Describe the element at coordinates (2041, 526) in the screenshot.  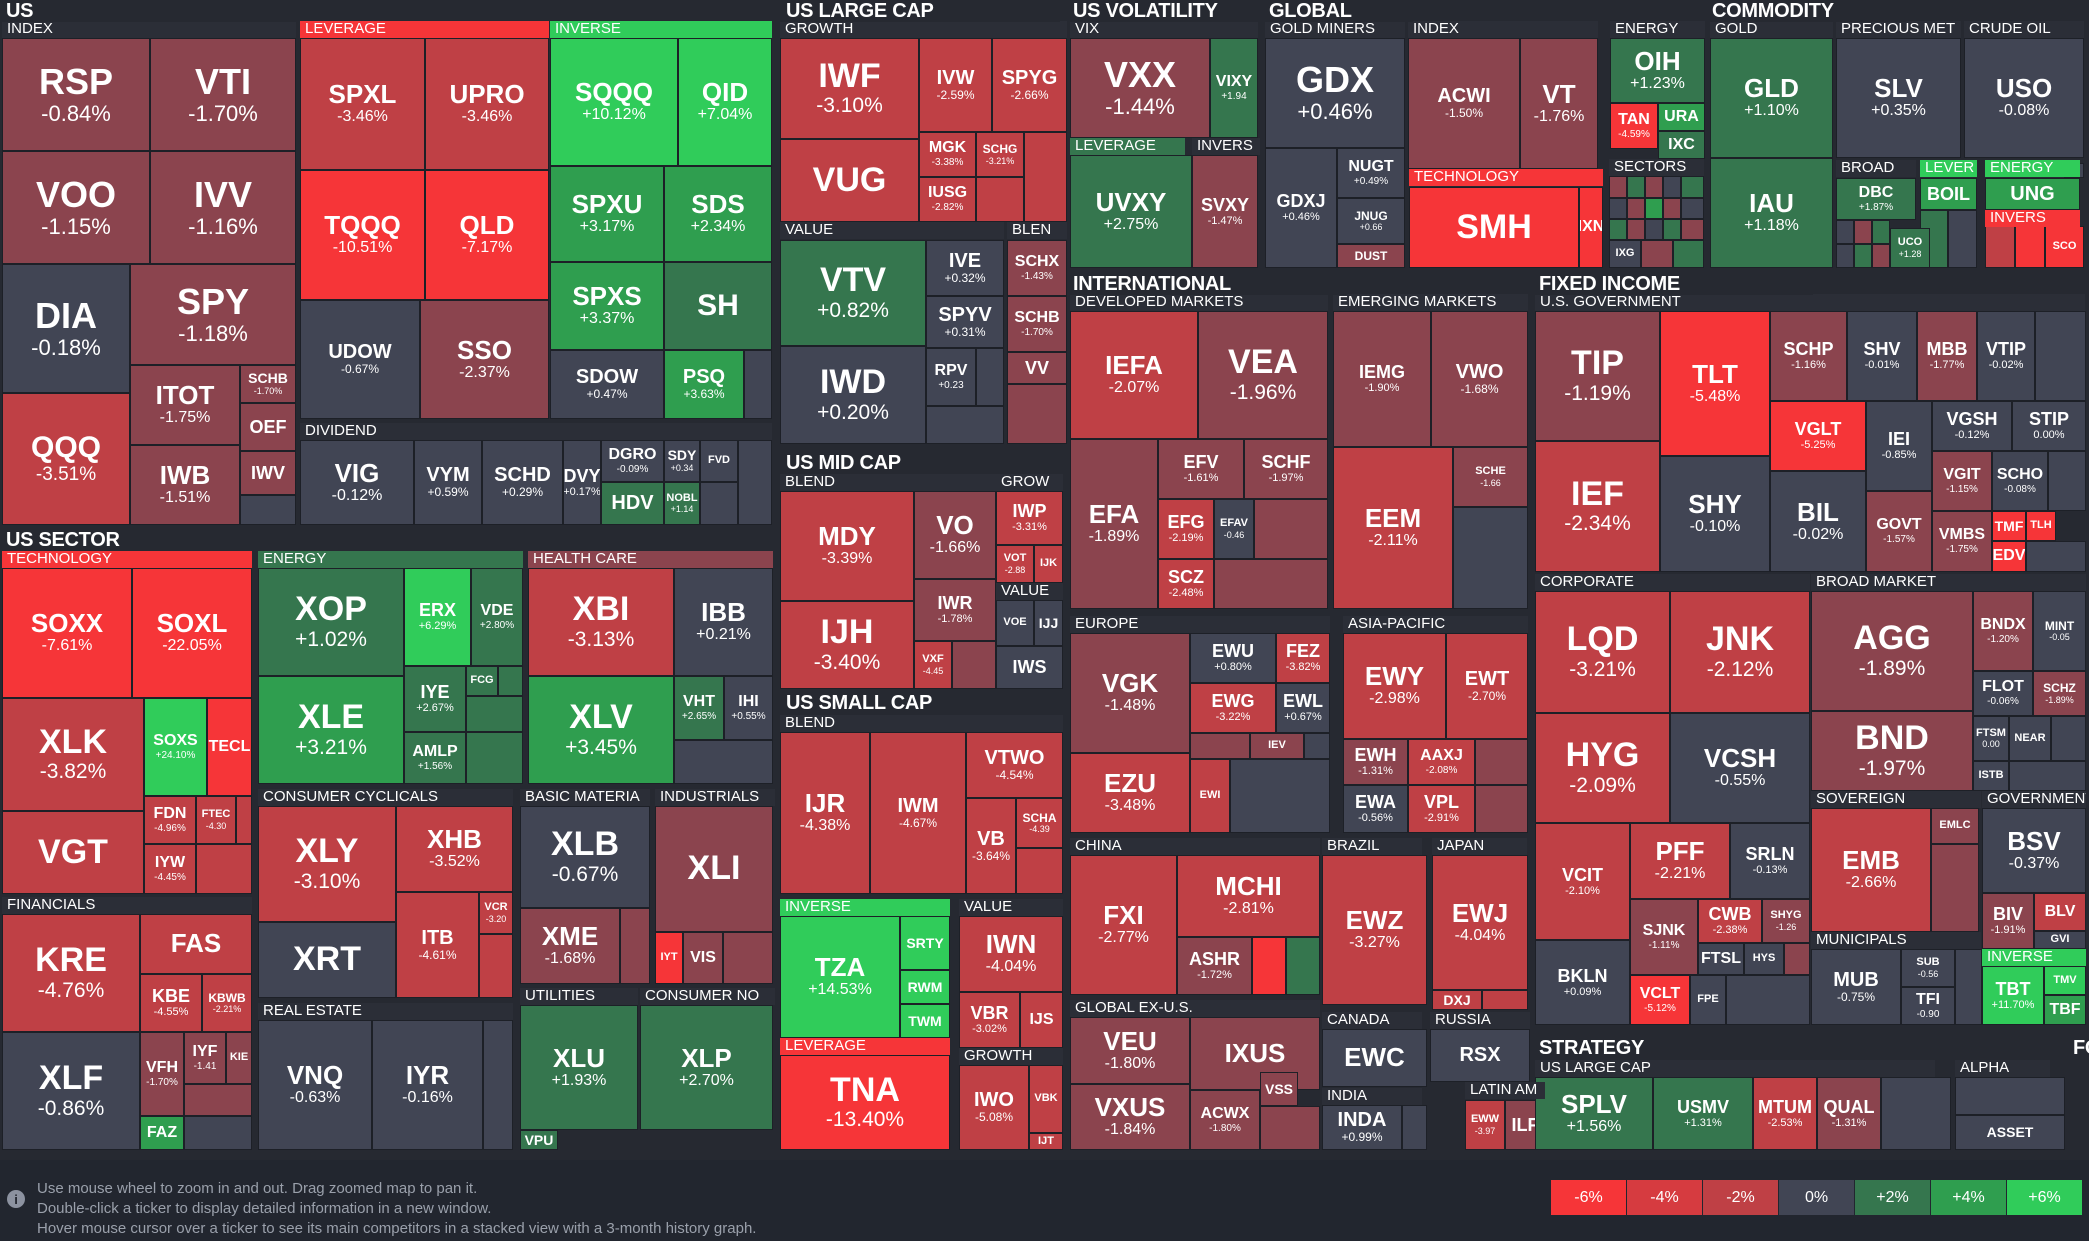
I see `ticker-tile-tlh: TLH` at that location.